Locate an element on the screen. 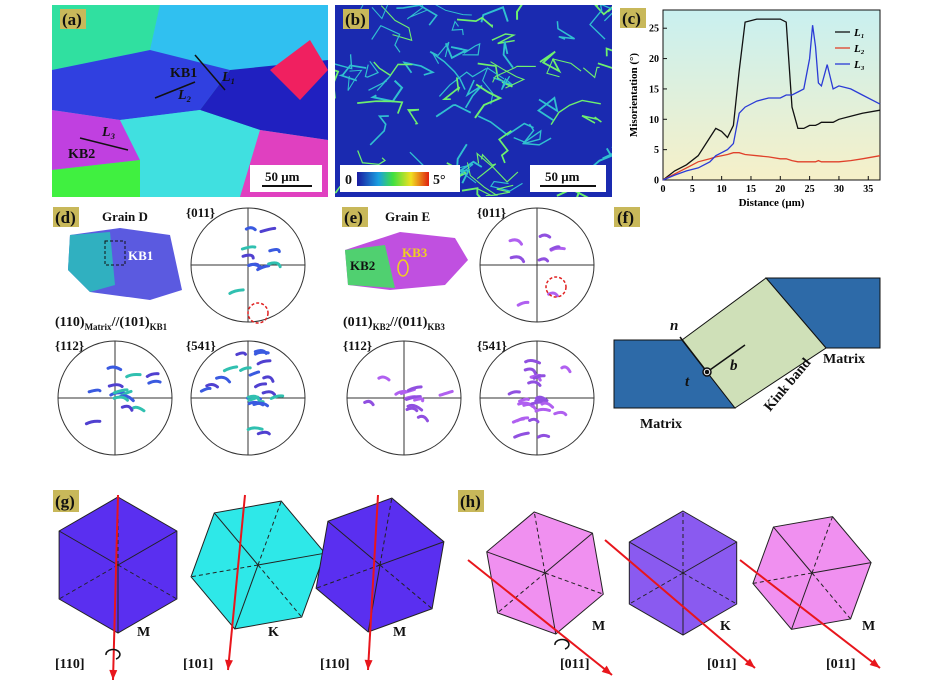 The height and width of the screenshot is (686, 925). vector-label: t is located at coordinates (687, 382).